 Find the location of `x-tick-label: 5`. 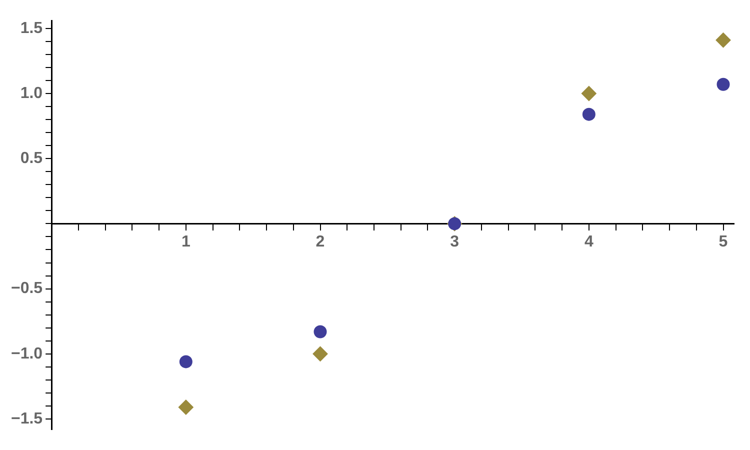

x-tick-label: 5 is located at coordinates (723, 242).